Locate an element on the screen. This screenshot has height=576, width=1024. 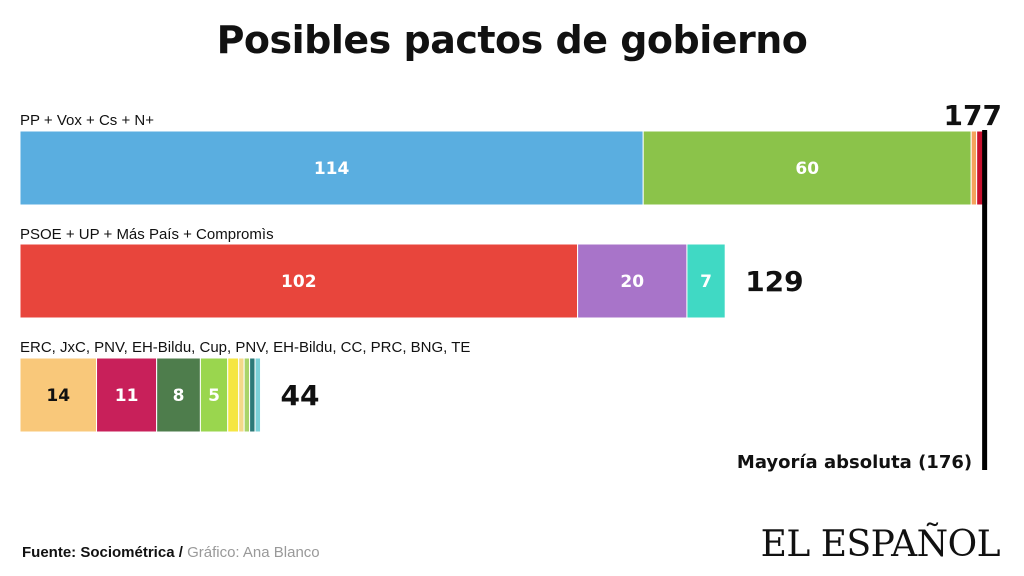
segment-value-label: 102 is located at coordinates (299, 282).